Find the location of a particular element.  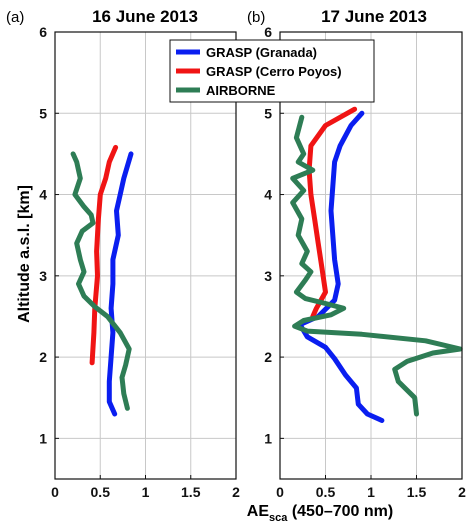

x-axis-label-main: AE is located at coordinates (258, 511).